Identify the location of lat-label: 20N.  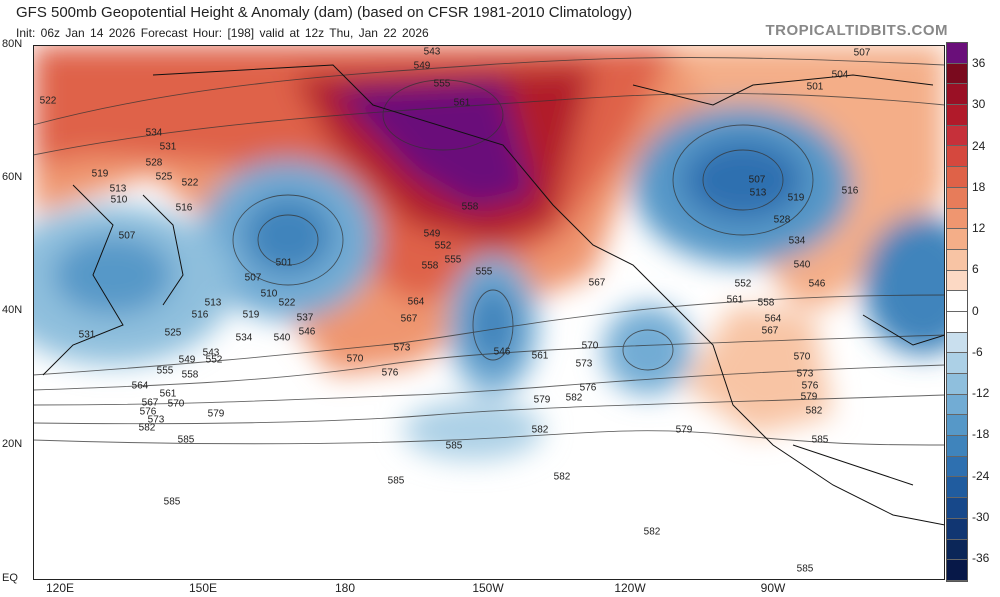
(12, 444).